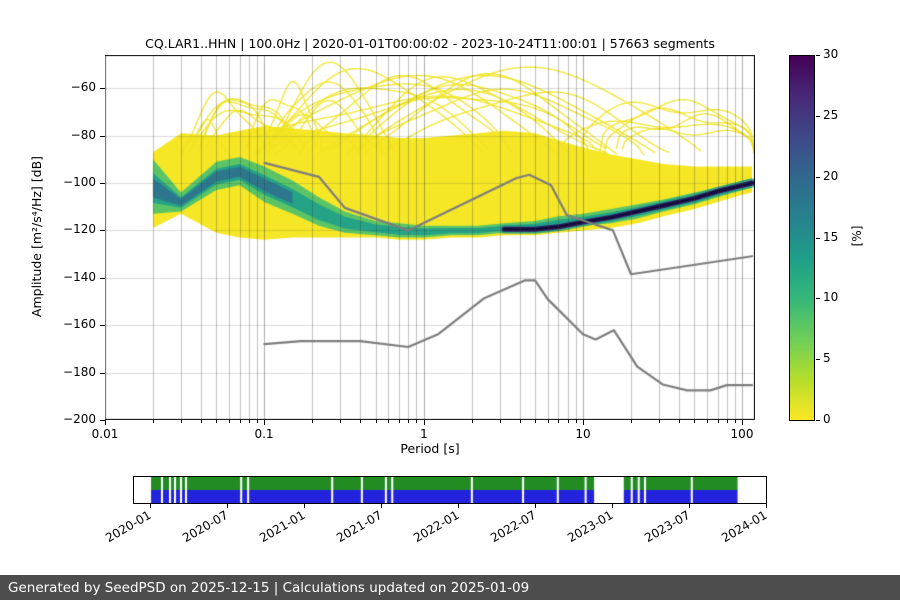 The width and height of the screenshot is (900, 600). I want to click on coverage-tick-label: 2022-01, so click(436, 526).